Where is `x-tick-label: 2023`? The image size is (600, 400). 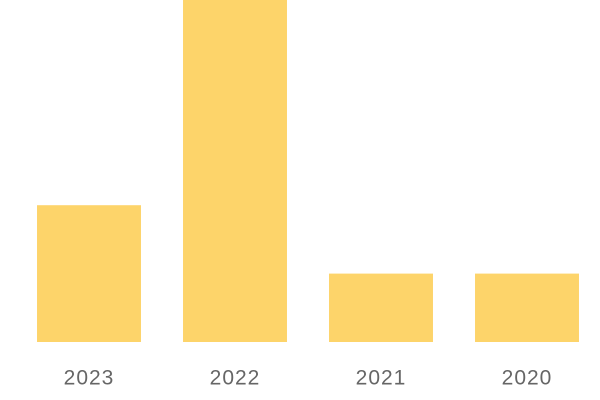 x-tick-label: 2023 is located at coordinates (89, 378).